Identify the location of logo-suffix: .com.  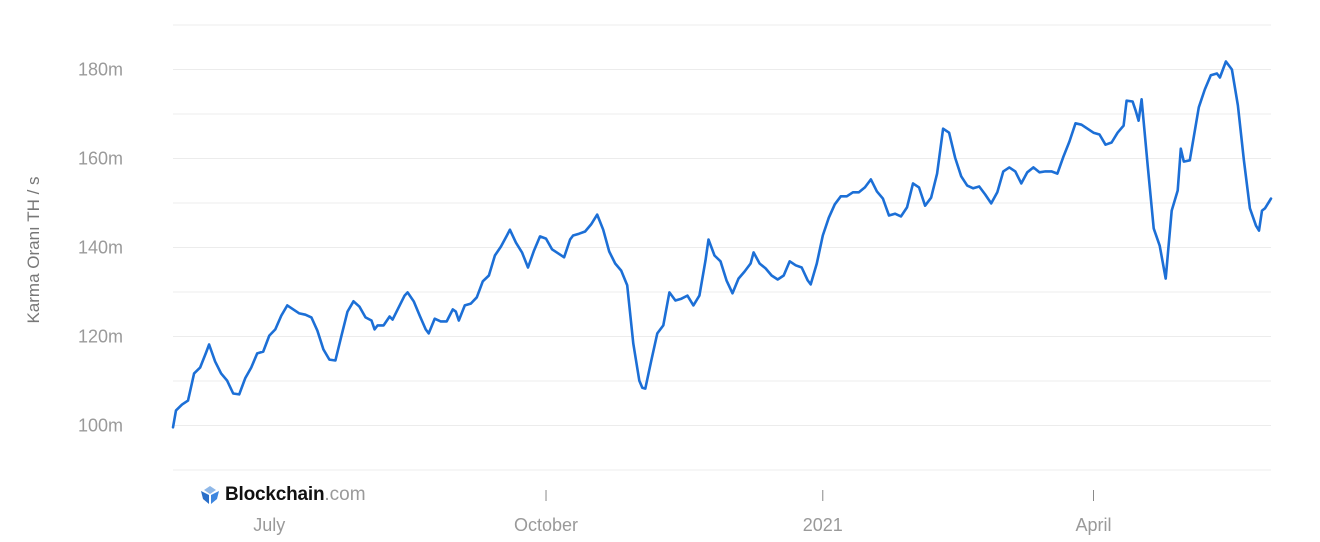
(345, 494).